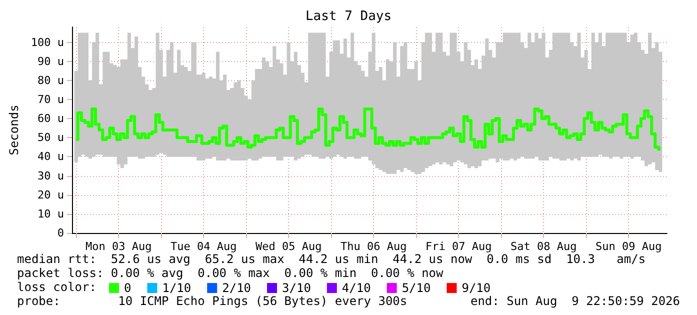 The image size is (697, 315). What do you see at coordinates (56, 287) in the screenshot?
I see `text: loss color:` at bounding box center [56, 287].